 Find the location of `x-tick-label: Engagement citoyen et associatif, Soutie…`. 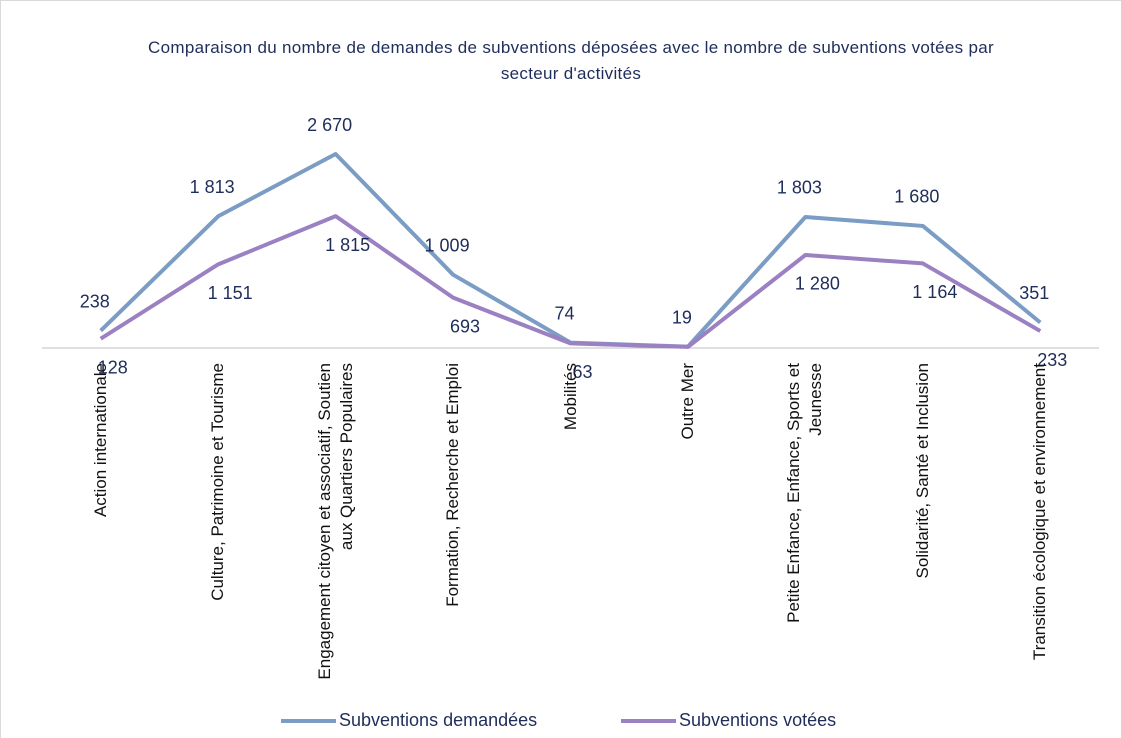

x-tick-label: Engagement citoyen et associatif, Soutie… is located at coordinates (335, 521).